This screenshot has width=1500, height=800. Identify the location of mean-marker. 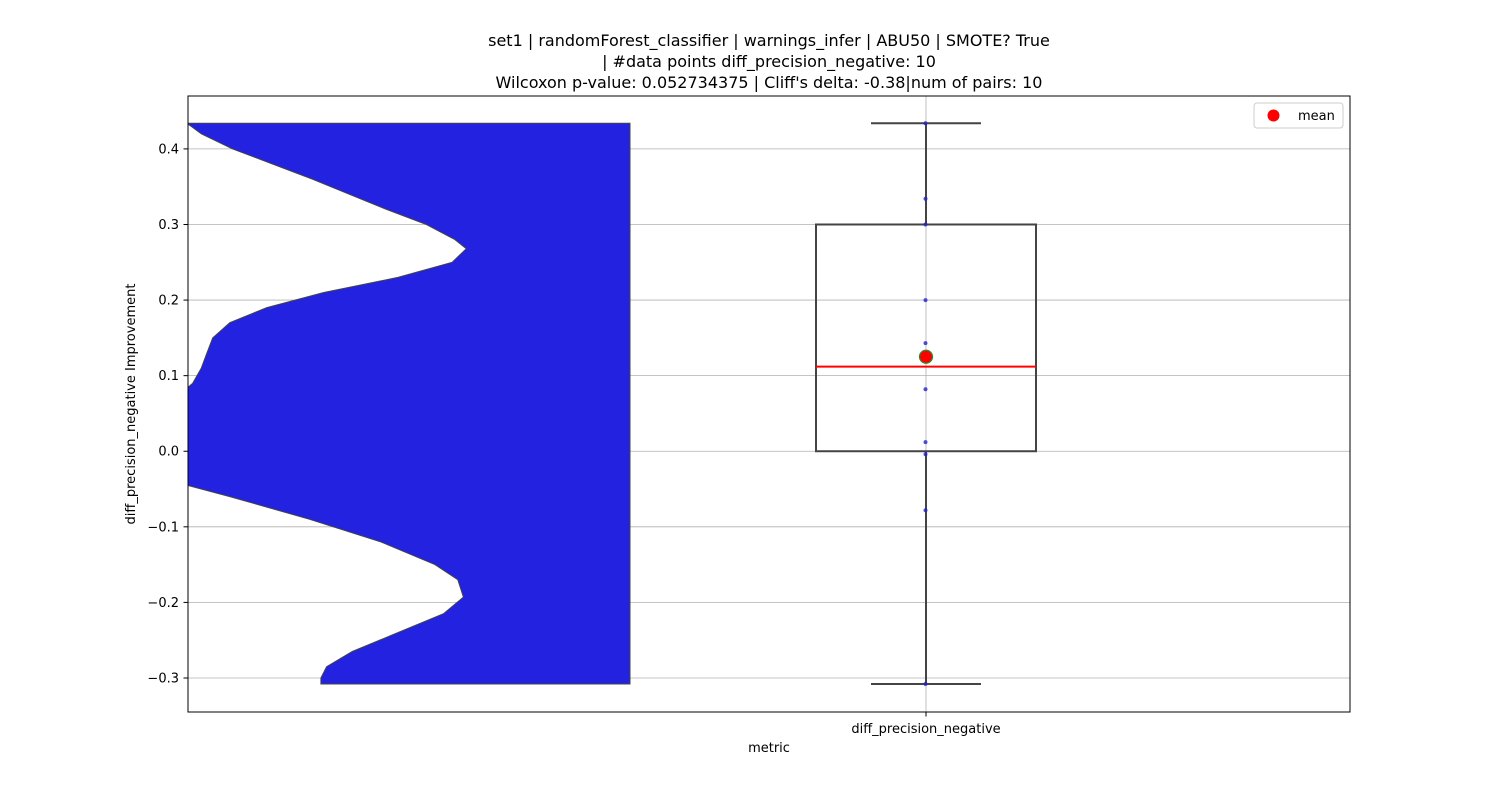
(926, 356).